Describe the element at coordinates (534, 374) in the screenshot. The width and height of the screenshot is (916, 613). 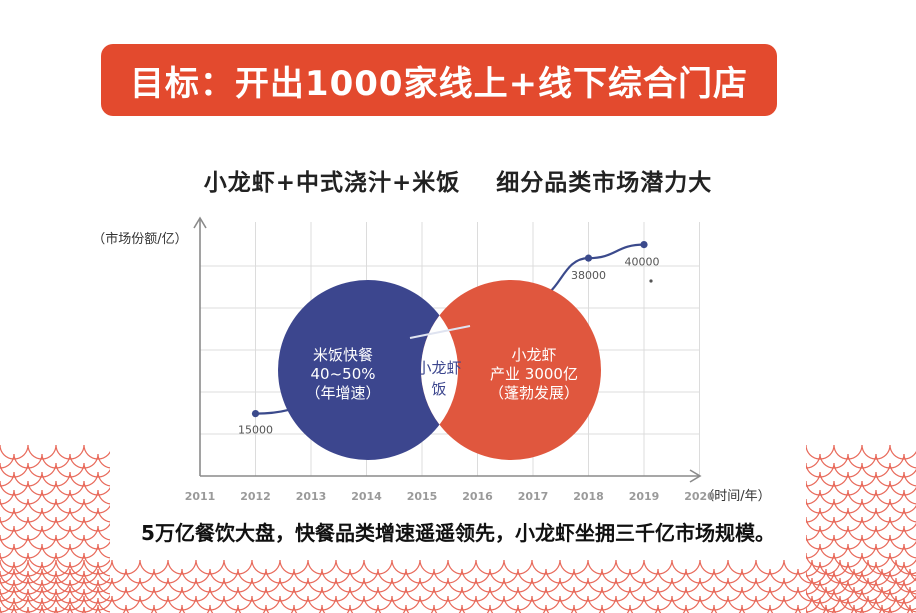
I see `venn-right-text: 产业 3000亿` at that location.